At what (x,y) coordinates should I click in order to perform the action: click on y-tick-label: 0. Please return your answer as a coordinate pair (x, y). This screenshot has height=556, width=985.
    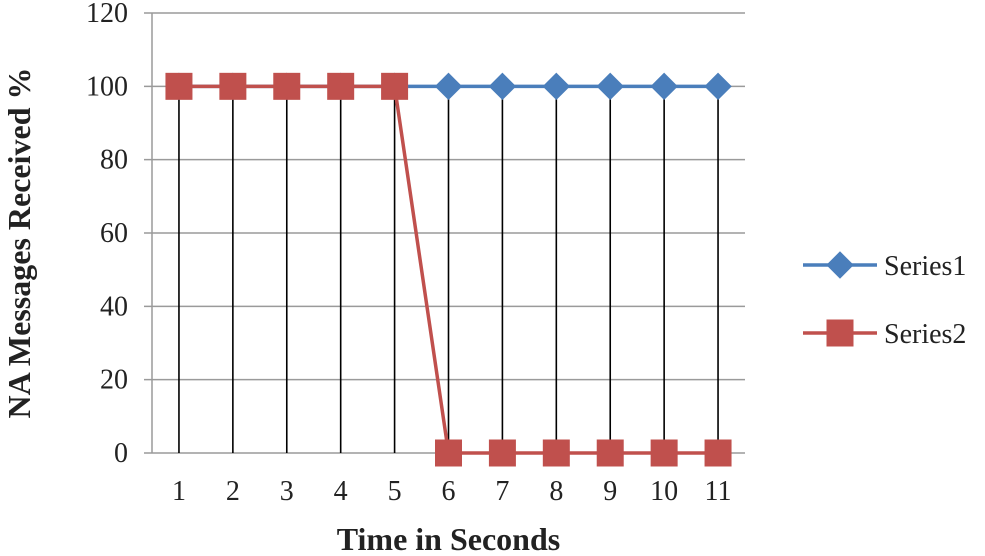
    Looking at the image, I should click on (121, 453).